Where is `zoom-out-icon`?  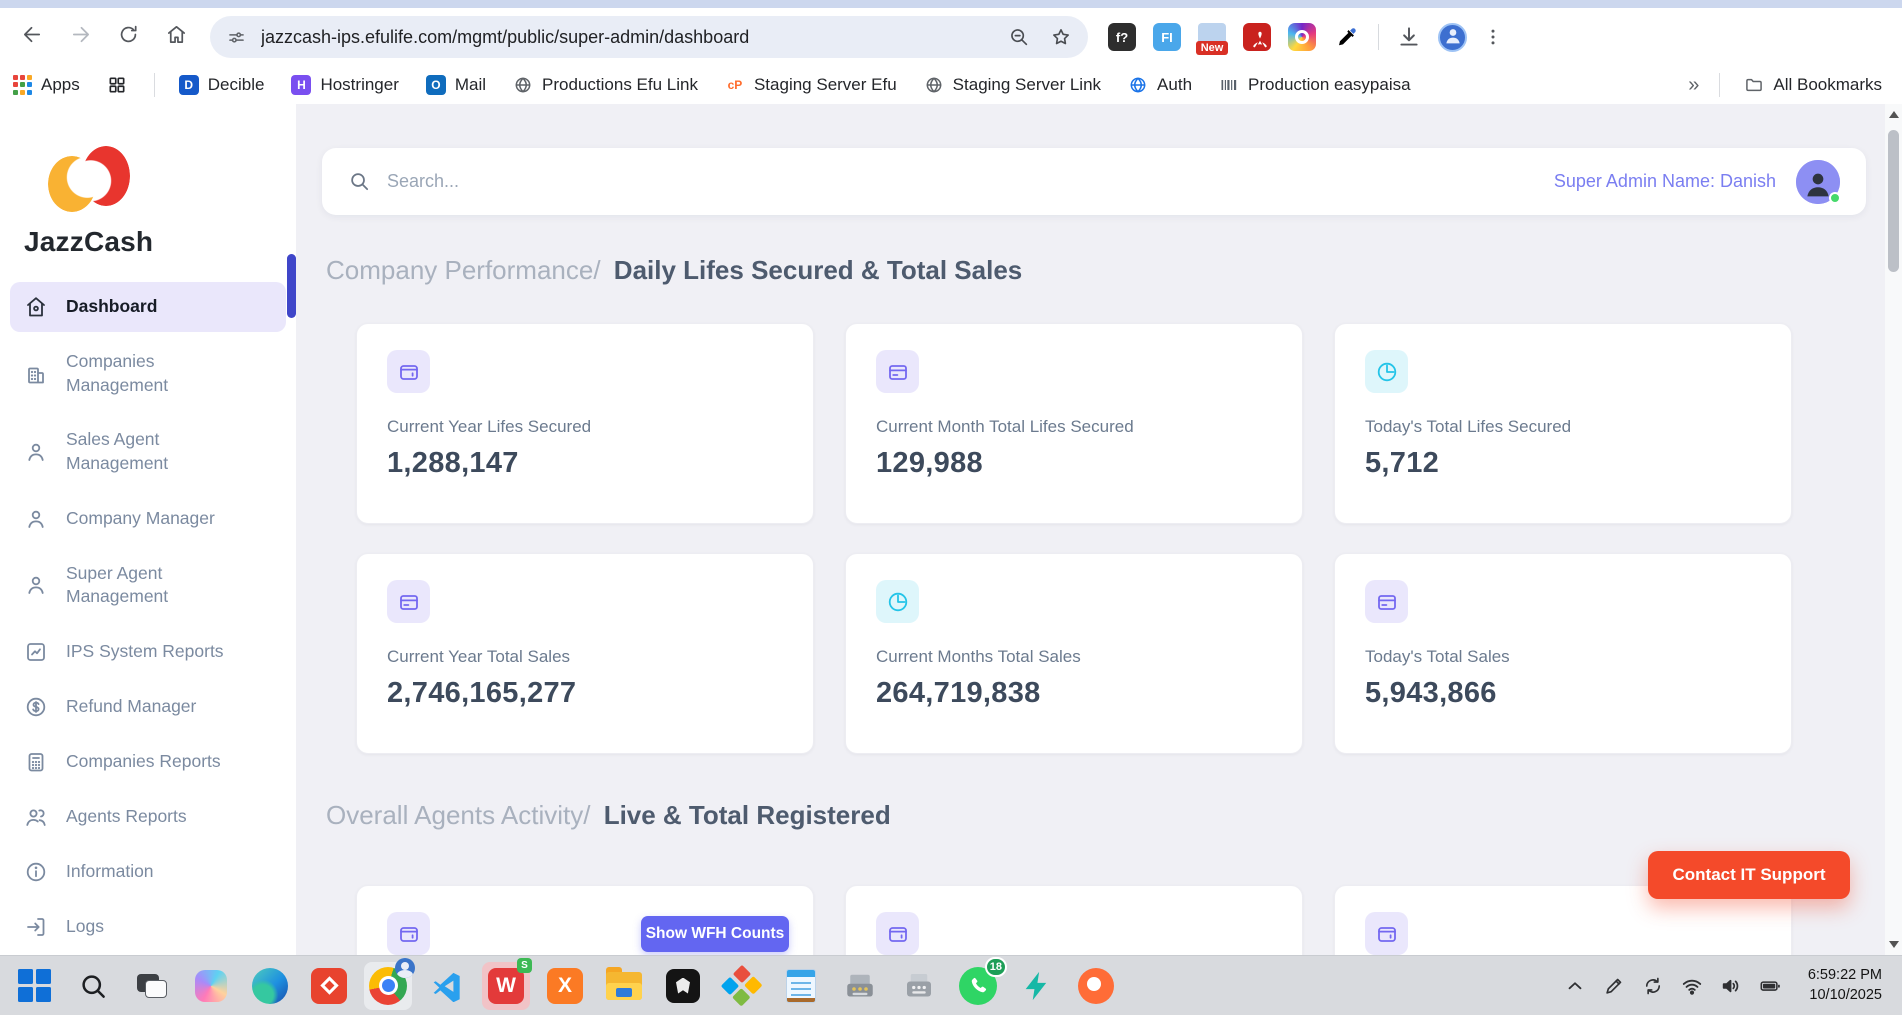
zoom-out-icon is located at coordinates (1019, 37).